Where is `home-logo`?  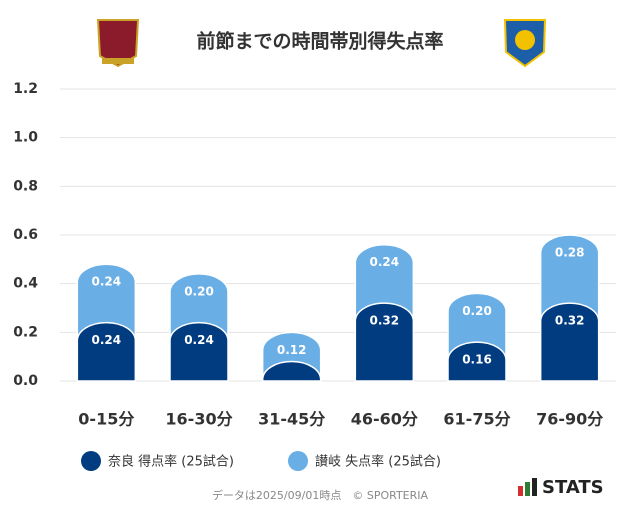
home-logo is located at coordinates (118, 43).